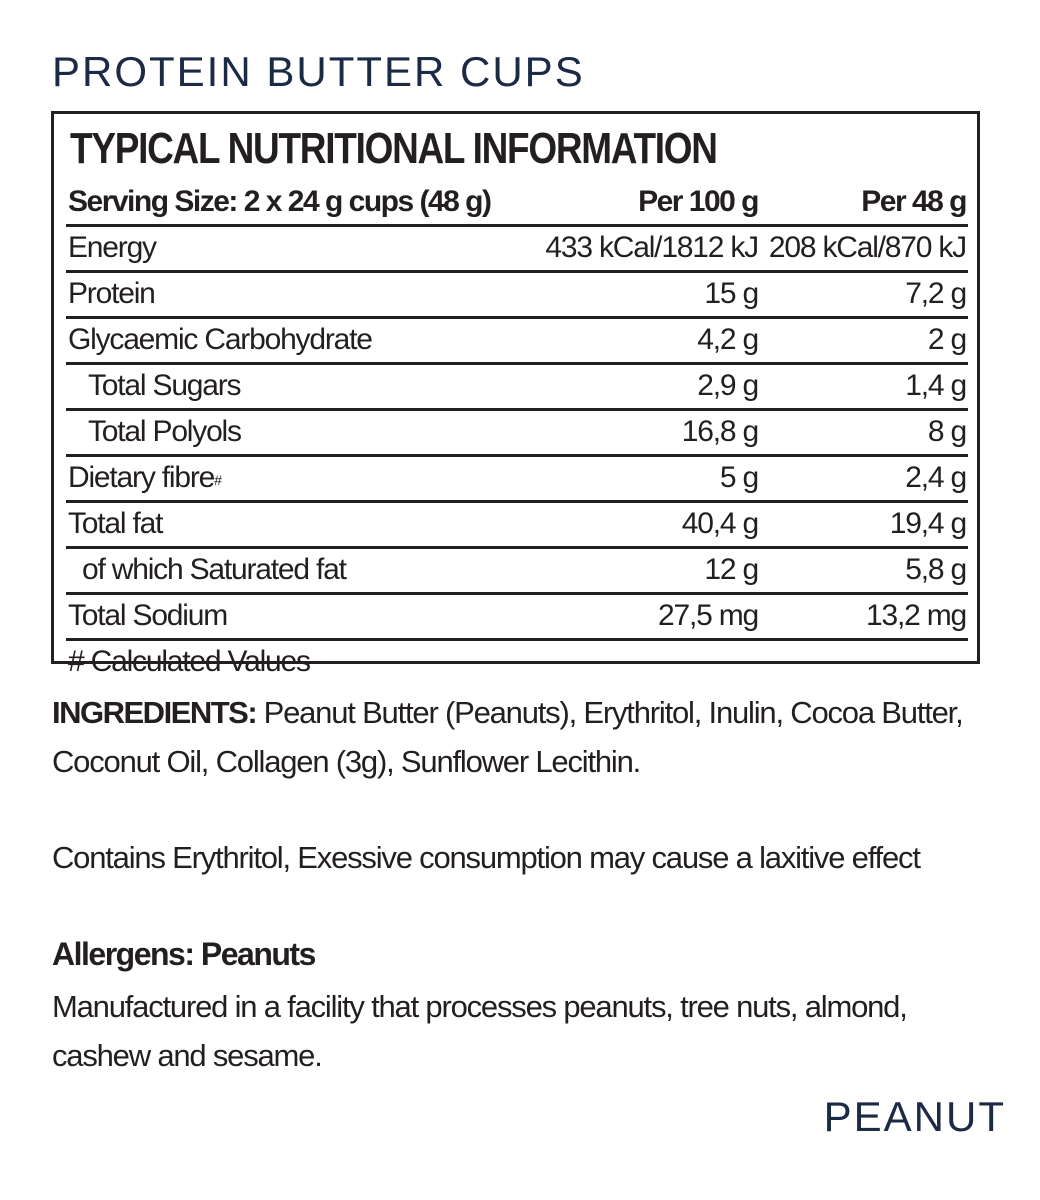  Describe the element at coordinates (720, 523) in the screenshot. I see `row-per-100g: 40,4 g` at that location.